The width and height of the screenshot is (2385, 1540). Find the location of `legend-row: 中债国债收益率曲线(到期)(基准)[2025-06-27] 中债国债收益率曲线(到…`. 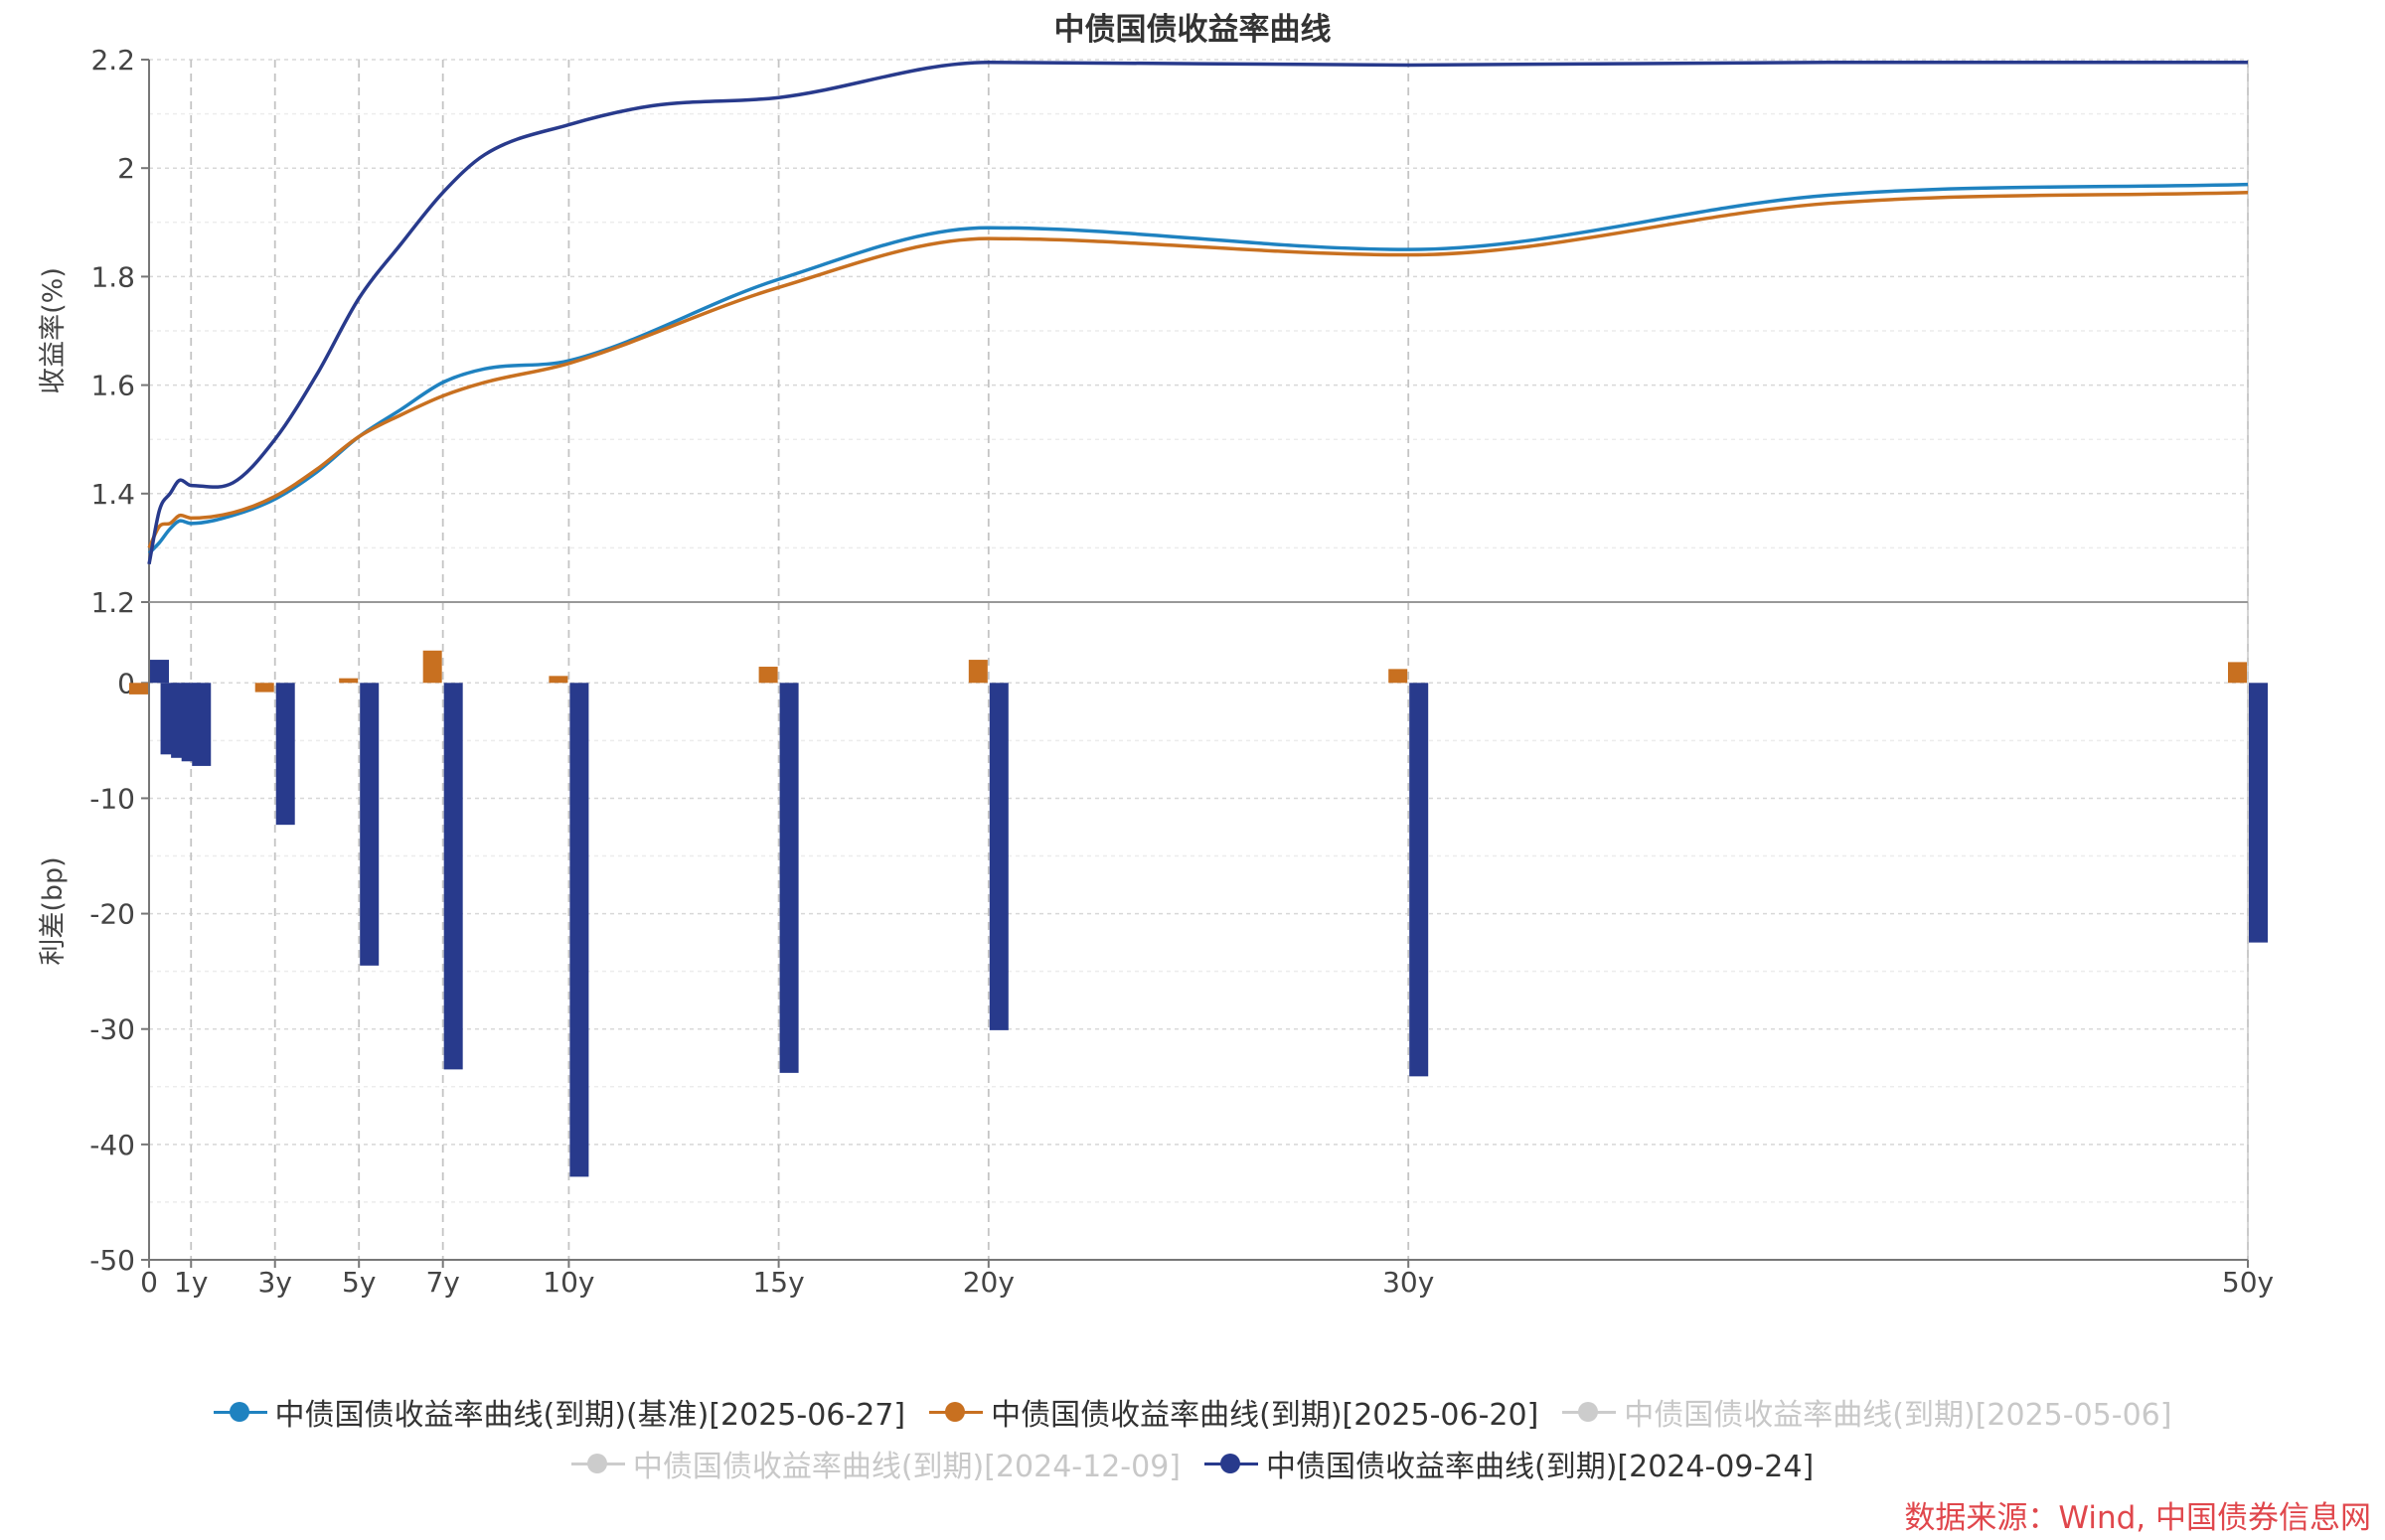

legend-row: 中债国债收益率曲线(到期)(基准)[2025-06-27] 中债国债收益率曲线(到… is located at coordinates (1192, 1412).